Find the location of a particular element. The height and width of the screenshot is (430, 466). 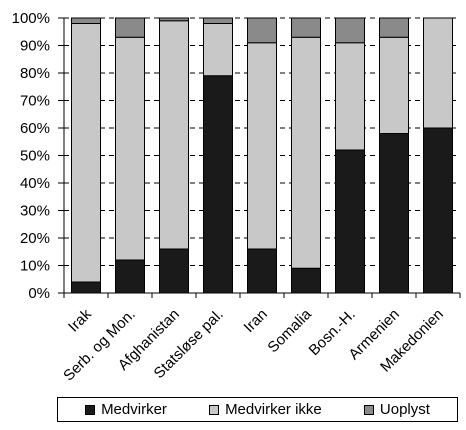

y-tick-label: 100% is located at coordinates (31, 18).